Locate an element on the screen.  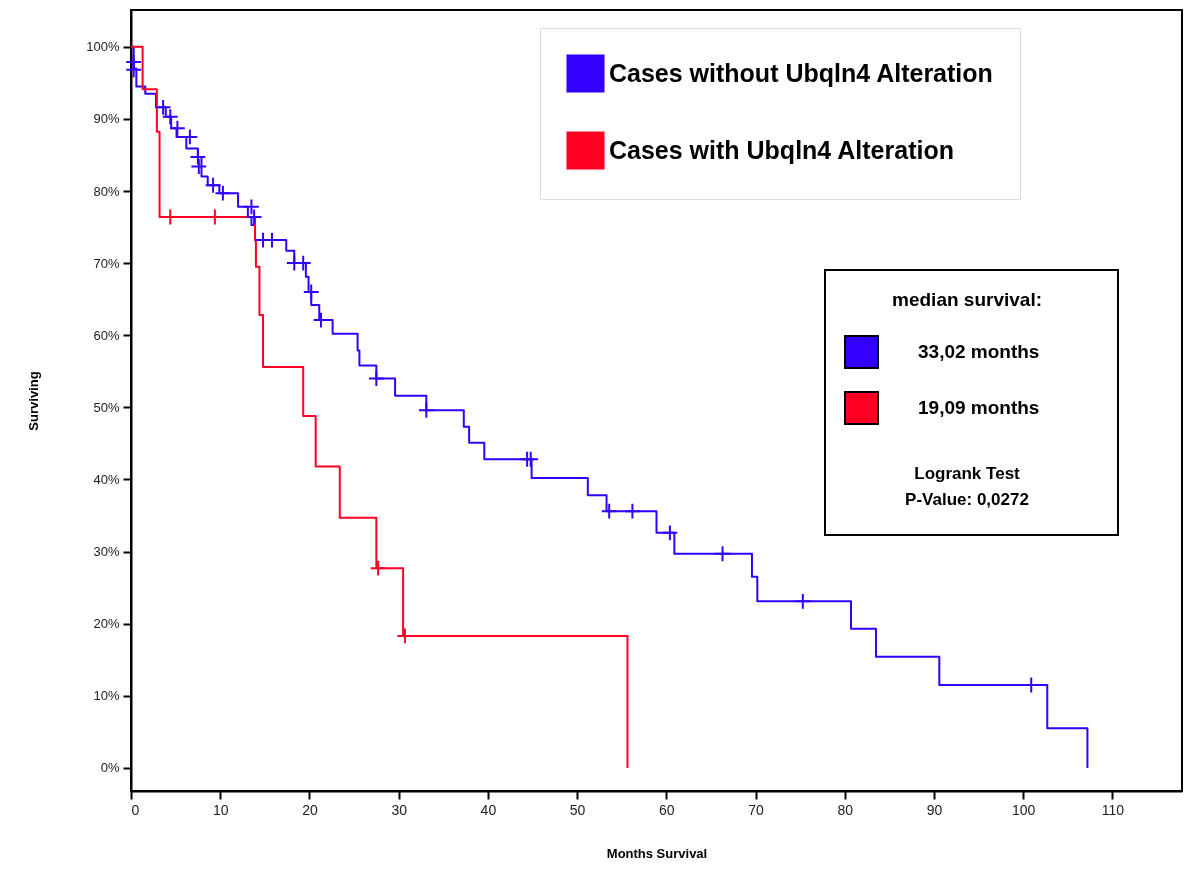
x-tick-label: 30 is located at coordinates (399, 809).